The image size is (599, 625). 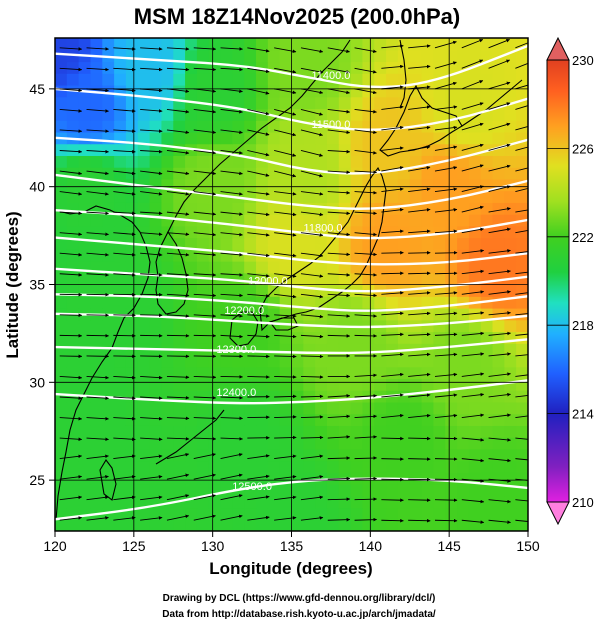 I want to click on contour-label: 11400.0, so click(x=330, y=76).